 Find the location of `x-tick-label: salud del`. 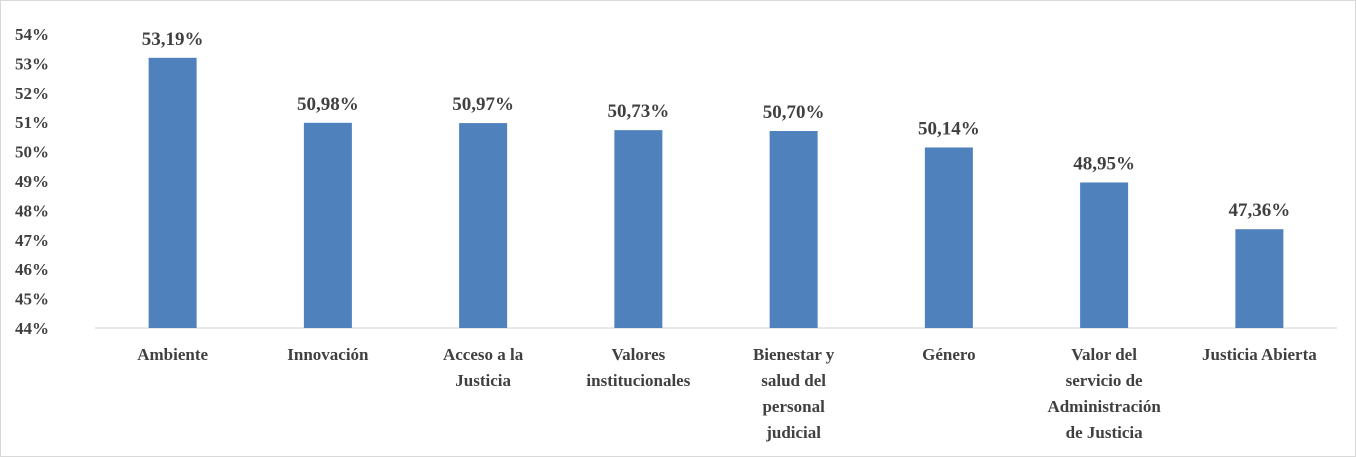

x-tick-label: salud del is located at coordinates (793, 380).